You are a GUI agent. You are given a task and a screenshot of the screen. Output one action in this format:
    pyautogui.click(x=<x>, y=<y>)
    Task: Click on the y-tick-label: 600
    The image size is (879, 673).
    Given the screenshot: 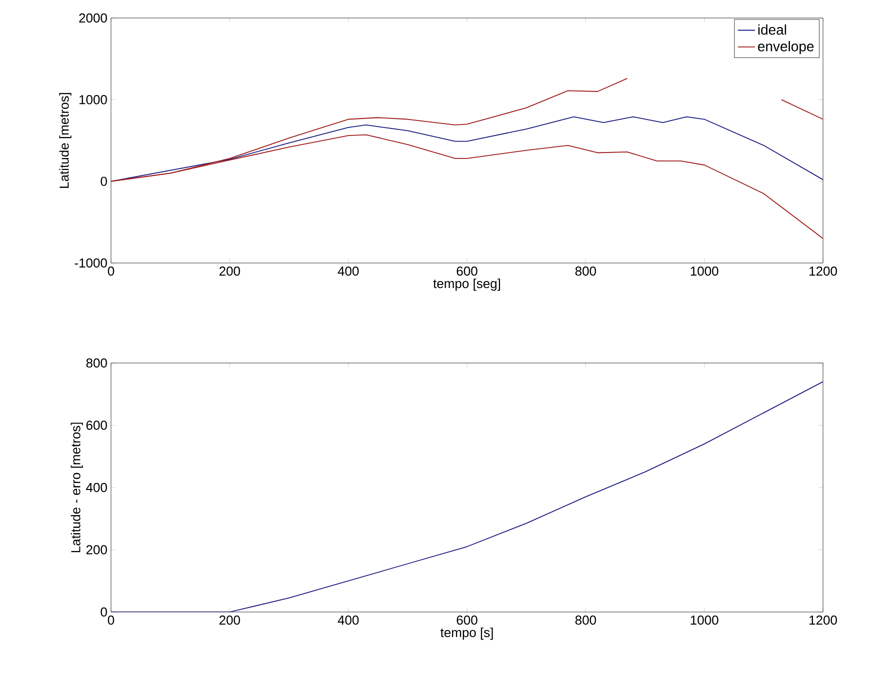 What is the action you would take?
    pyautogui.click(x=96, y=425)
    